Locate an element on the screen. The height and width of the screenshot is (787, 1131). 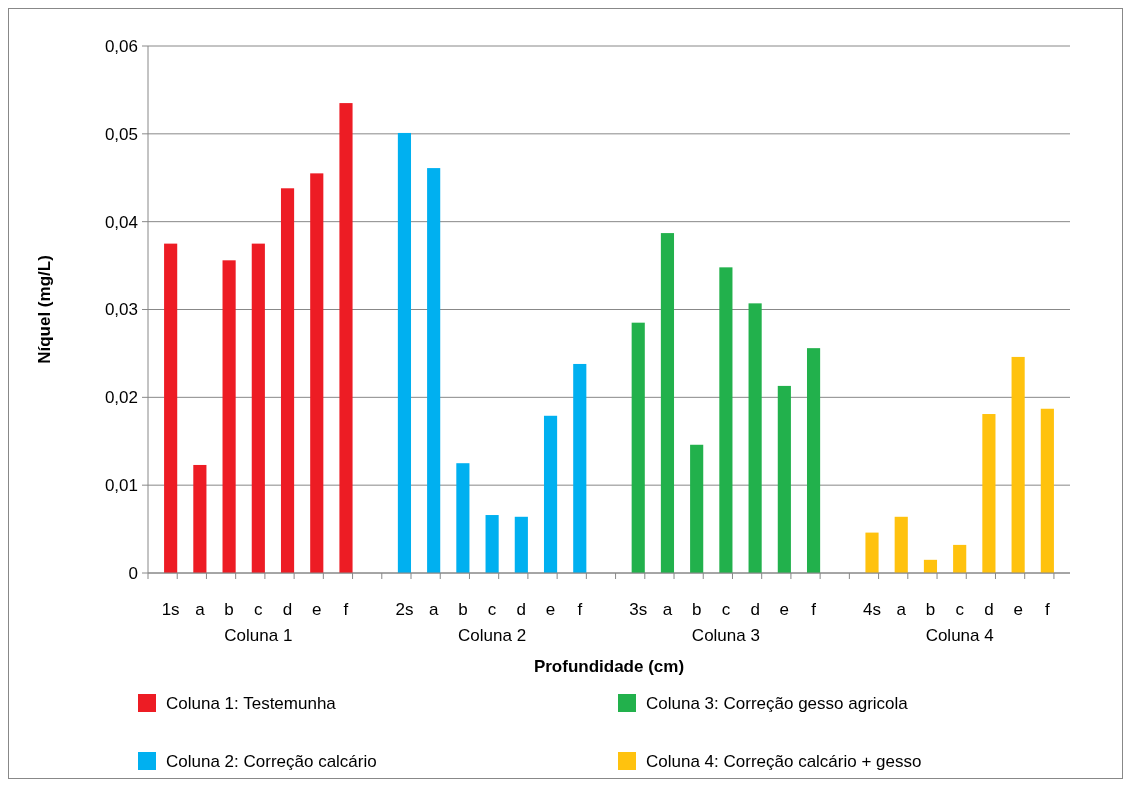
x-axis-title: Profundidade (cm) is located at coordinates (609, 666).